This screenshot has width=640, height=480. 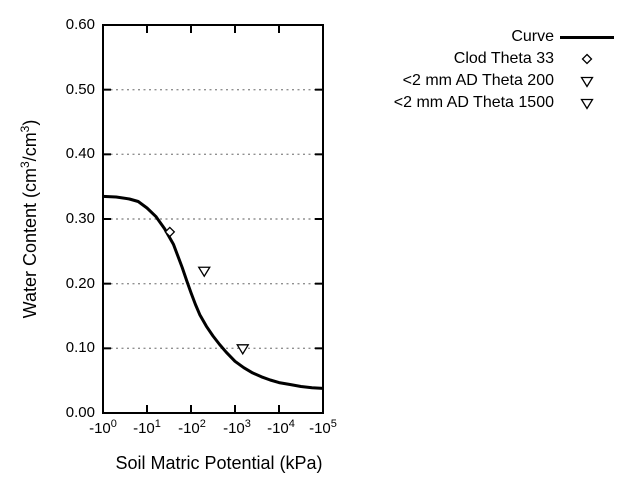 I want to click on diamond-icon-shape, so click(x=587, y=59).